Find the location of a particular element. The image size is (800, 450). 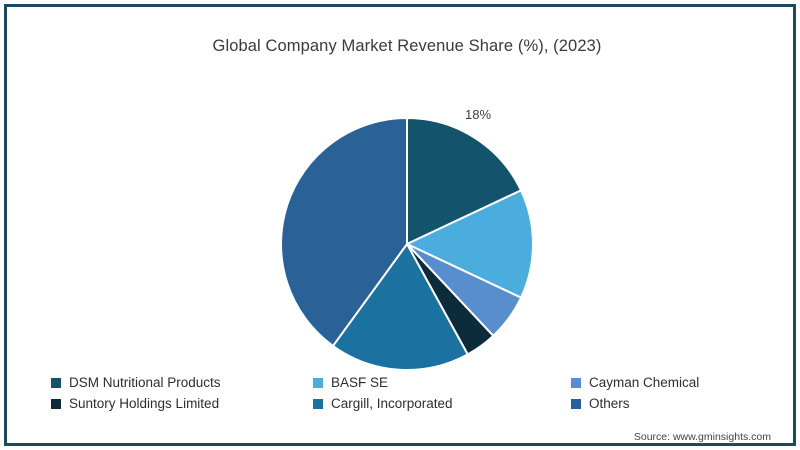

legend-item-cayman-chemical: Cayman Chemical is located at coordinates (661, 382).